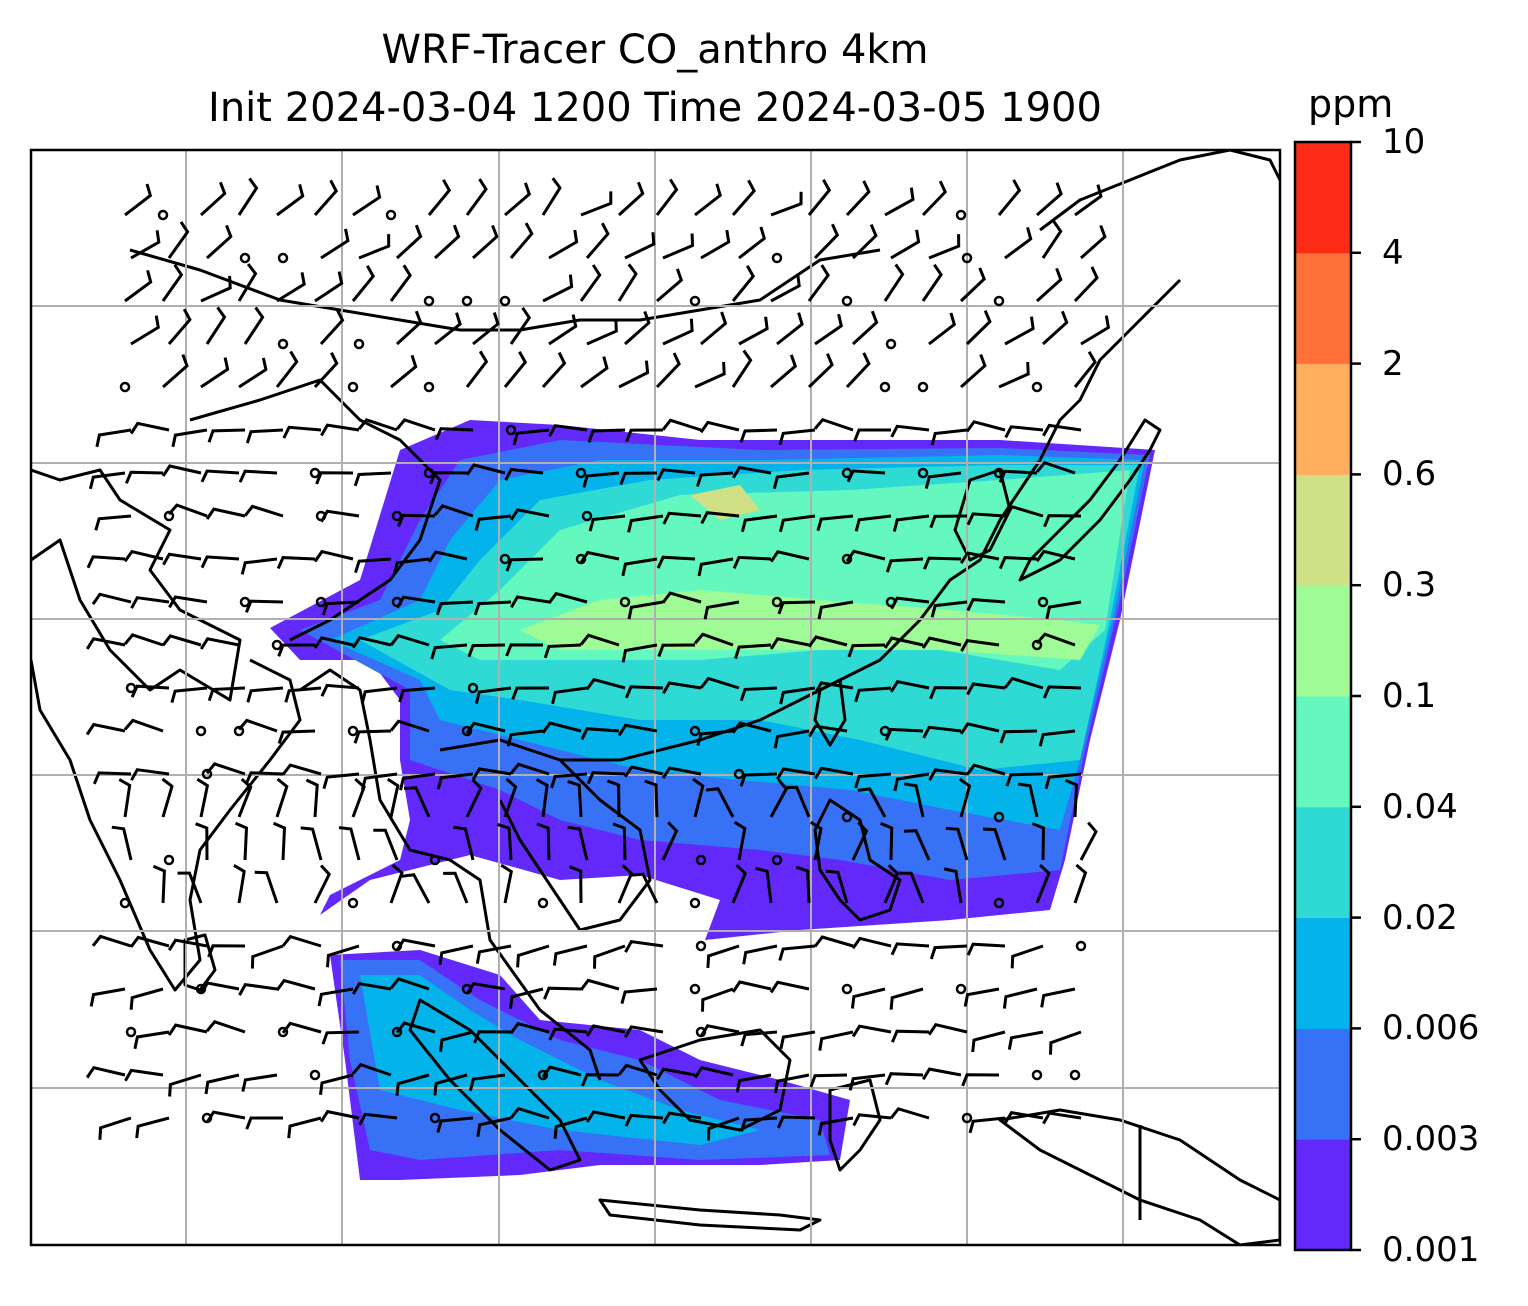 The height and width of the screenshot is (1306, 1528). I want to click on colorbar-tick-label: 0.02, so click(1420, 917).